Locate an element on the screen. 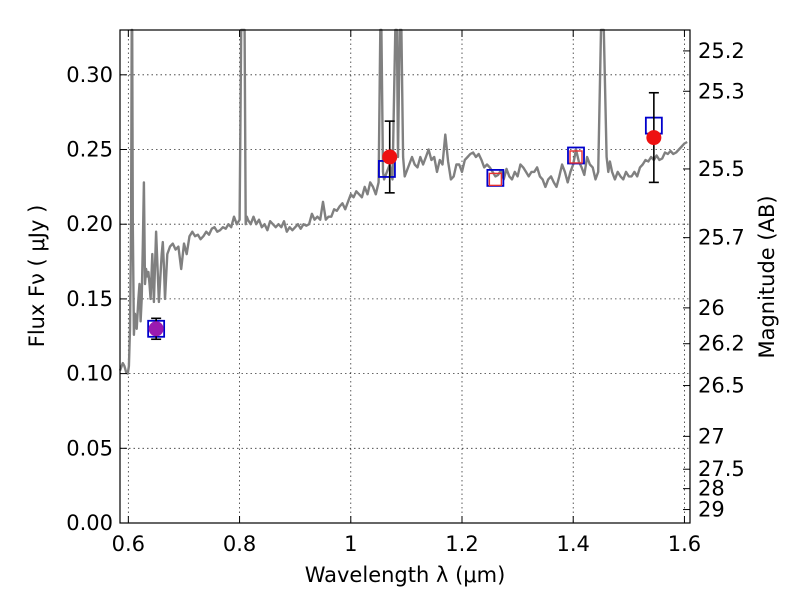 Image resolution: width=800 pixels, height=600 pixels. y-tick-label: 0.30 is located at coordinates (89, 75).